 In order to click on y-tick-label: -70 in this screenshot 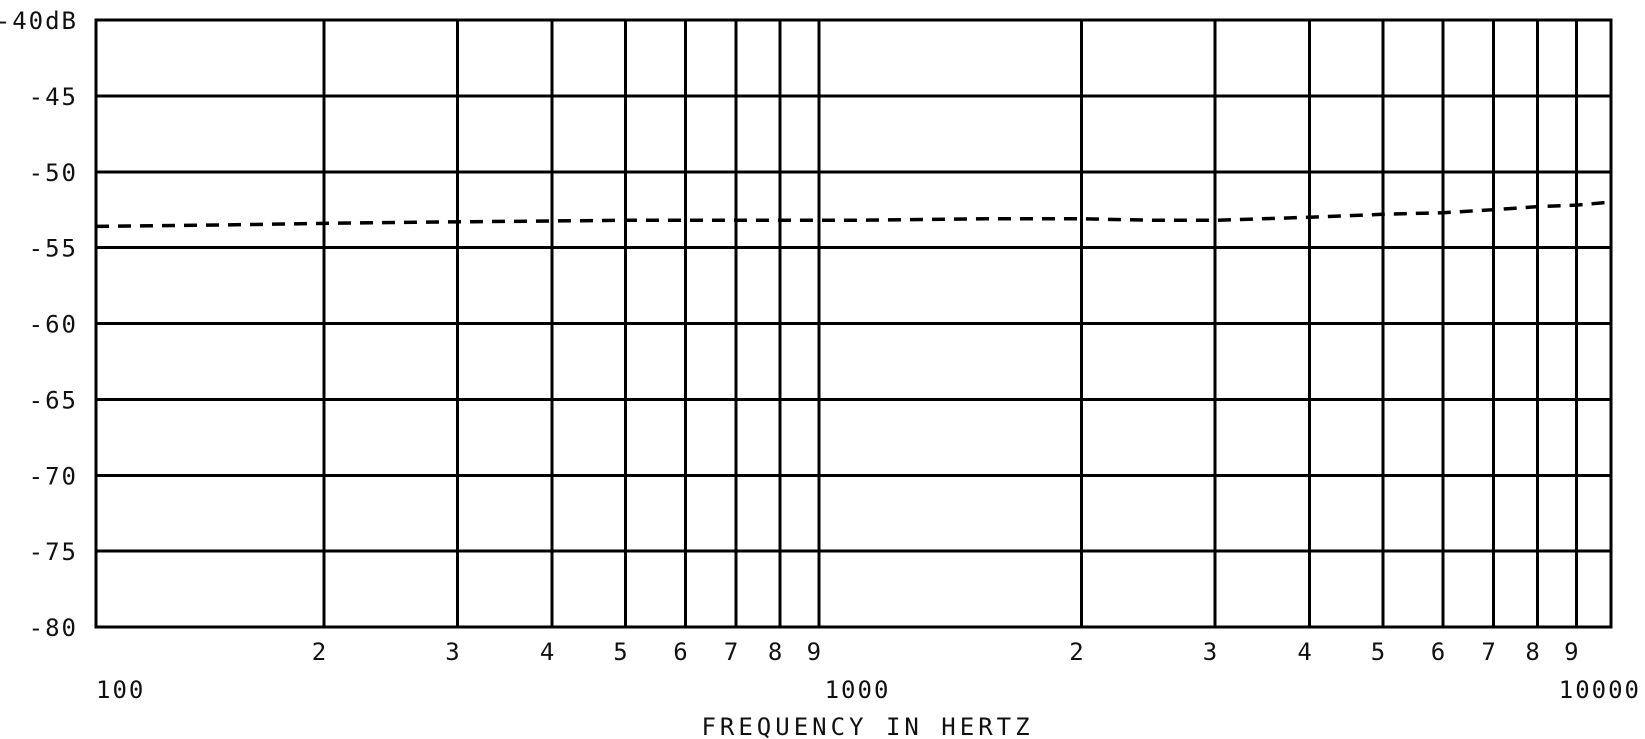, I will do `click(53, 476)`.